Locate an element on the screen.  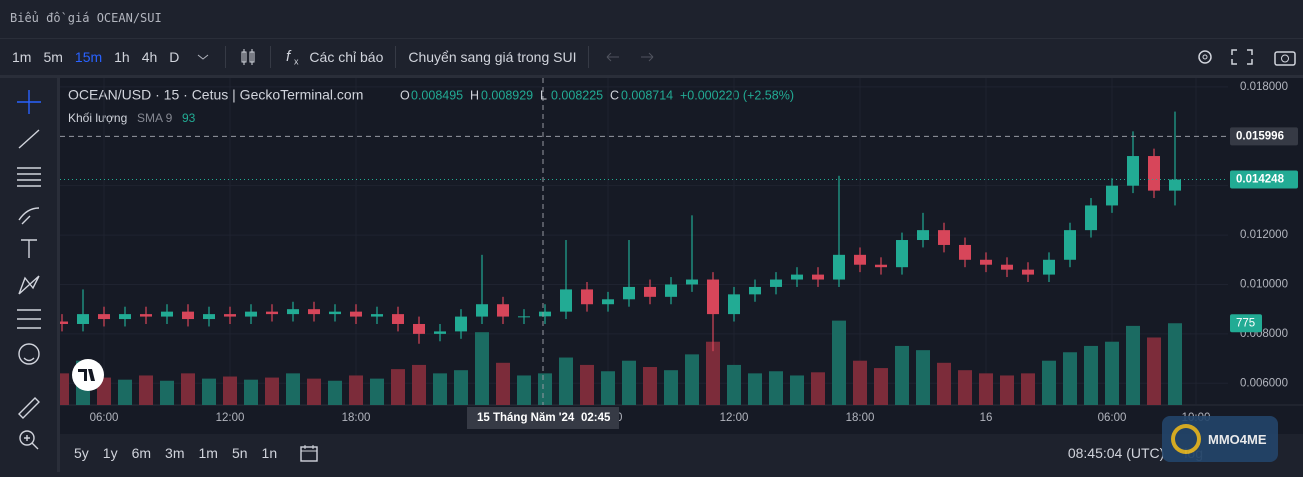
range-button: 5n is located at coordinates (239, 453).